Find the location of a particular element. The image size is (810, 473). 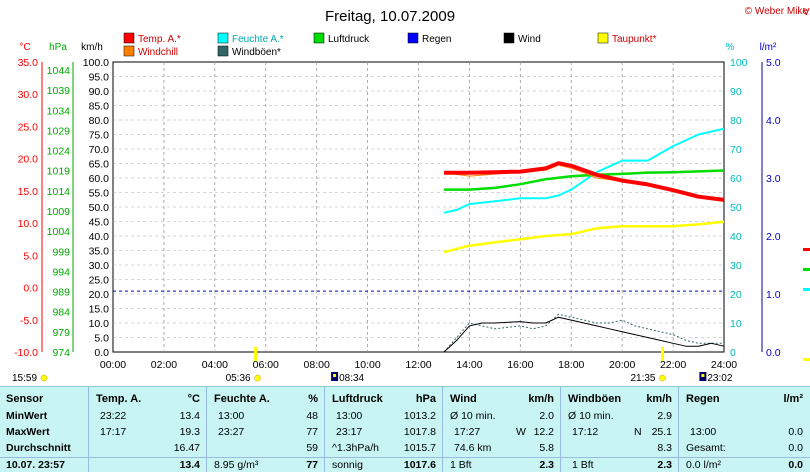

hpa-axis-unit: hPa is located at coordinates (58, 47).